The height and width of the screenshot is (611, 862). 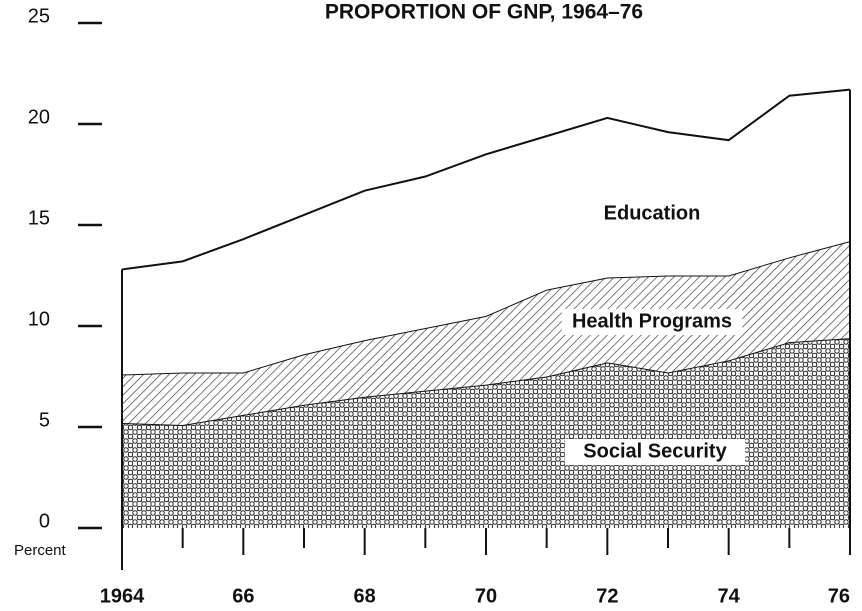 What do you see at coordinates (44, 521) in the screenshot?
I see `y-tick-label: 0` at bounding box center [44, 521].